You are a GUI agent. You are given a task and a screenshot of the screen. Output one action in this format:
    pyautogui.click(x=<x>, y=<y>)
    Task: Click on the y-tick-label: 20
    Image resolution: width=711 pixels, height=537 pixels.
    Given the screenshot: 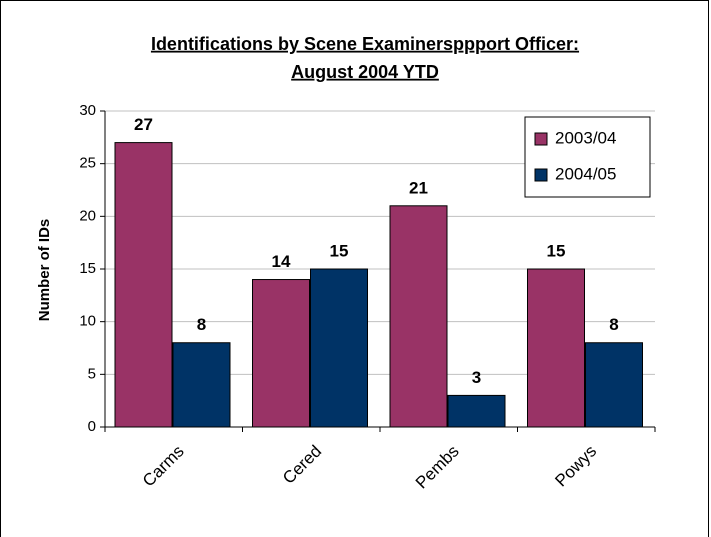 What is the action you would take?
    pyautogui.click(x=87, y=215)
    